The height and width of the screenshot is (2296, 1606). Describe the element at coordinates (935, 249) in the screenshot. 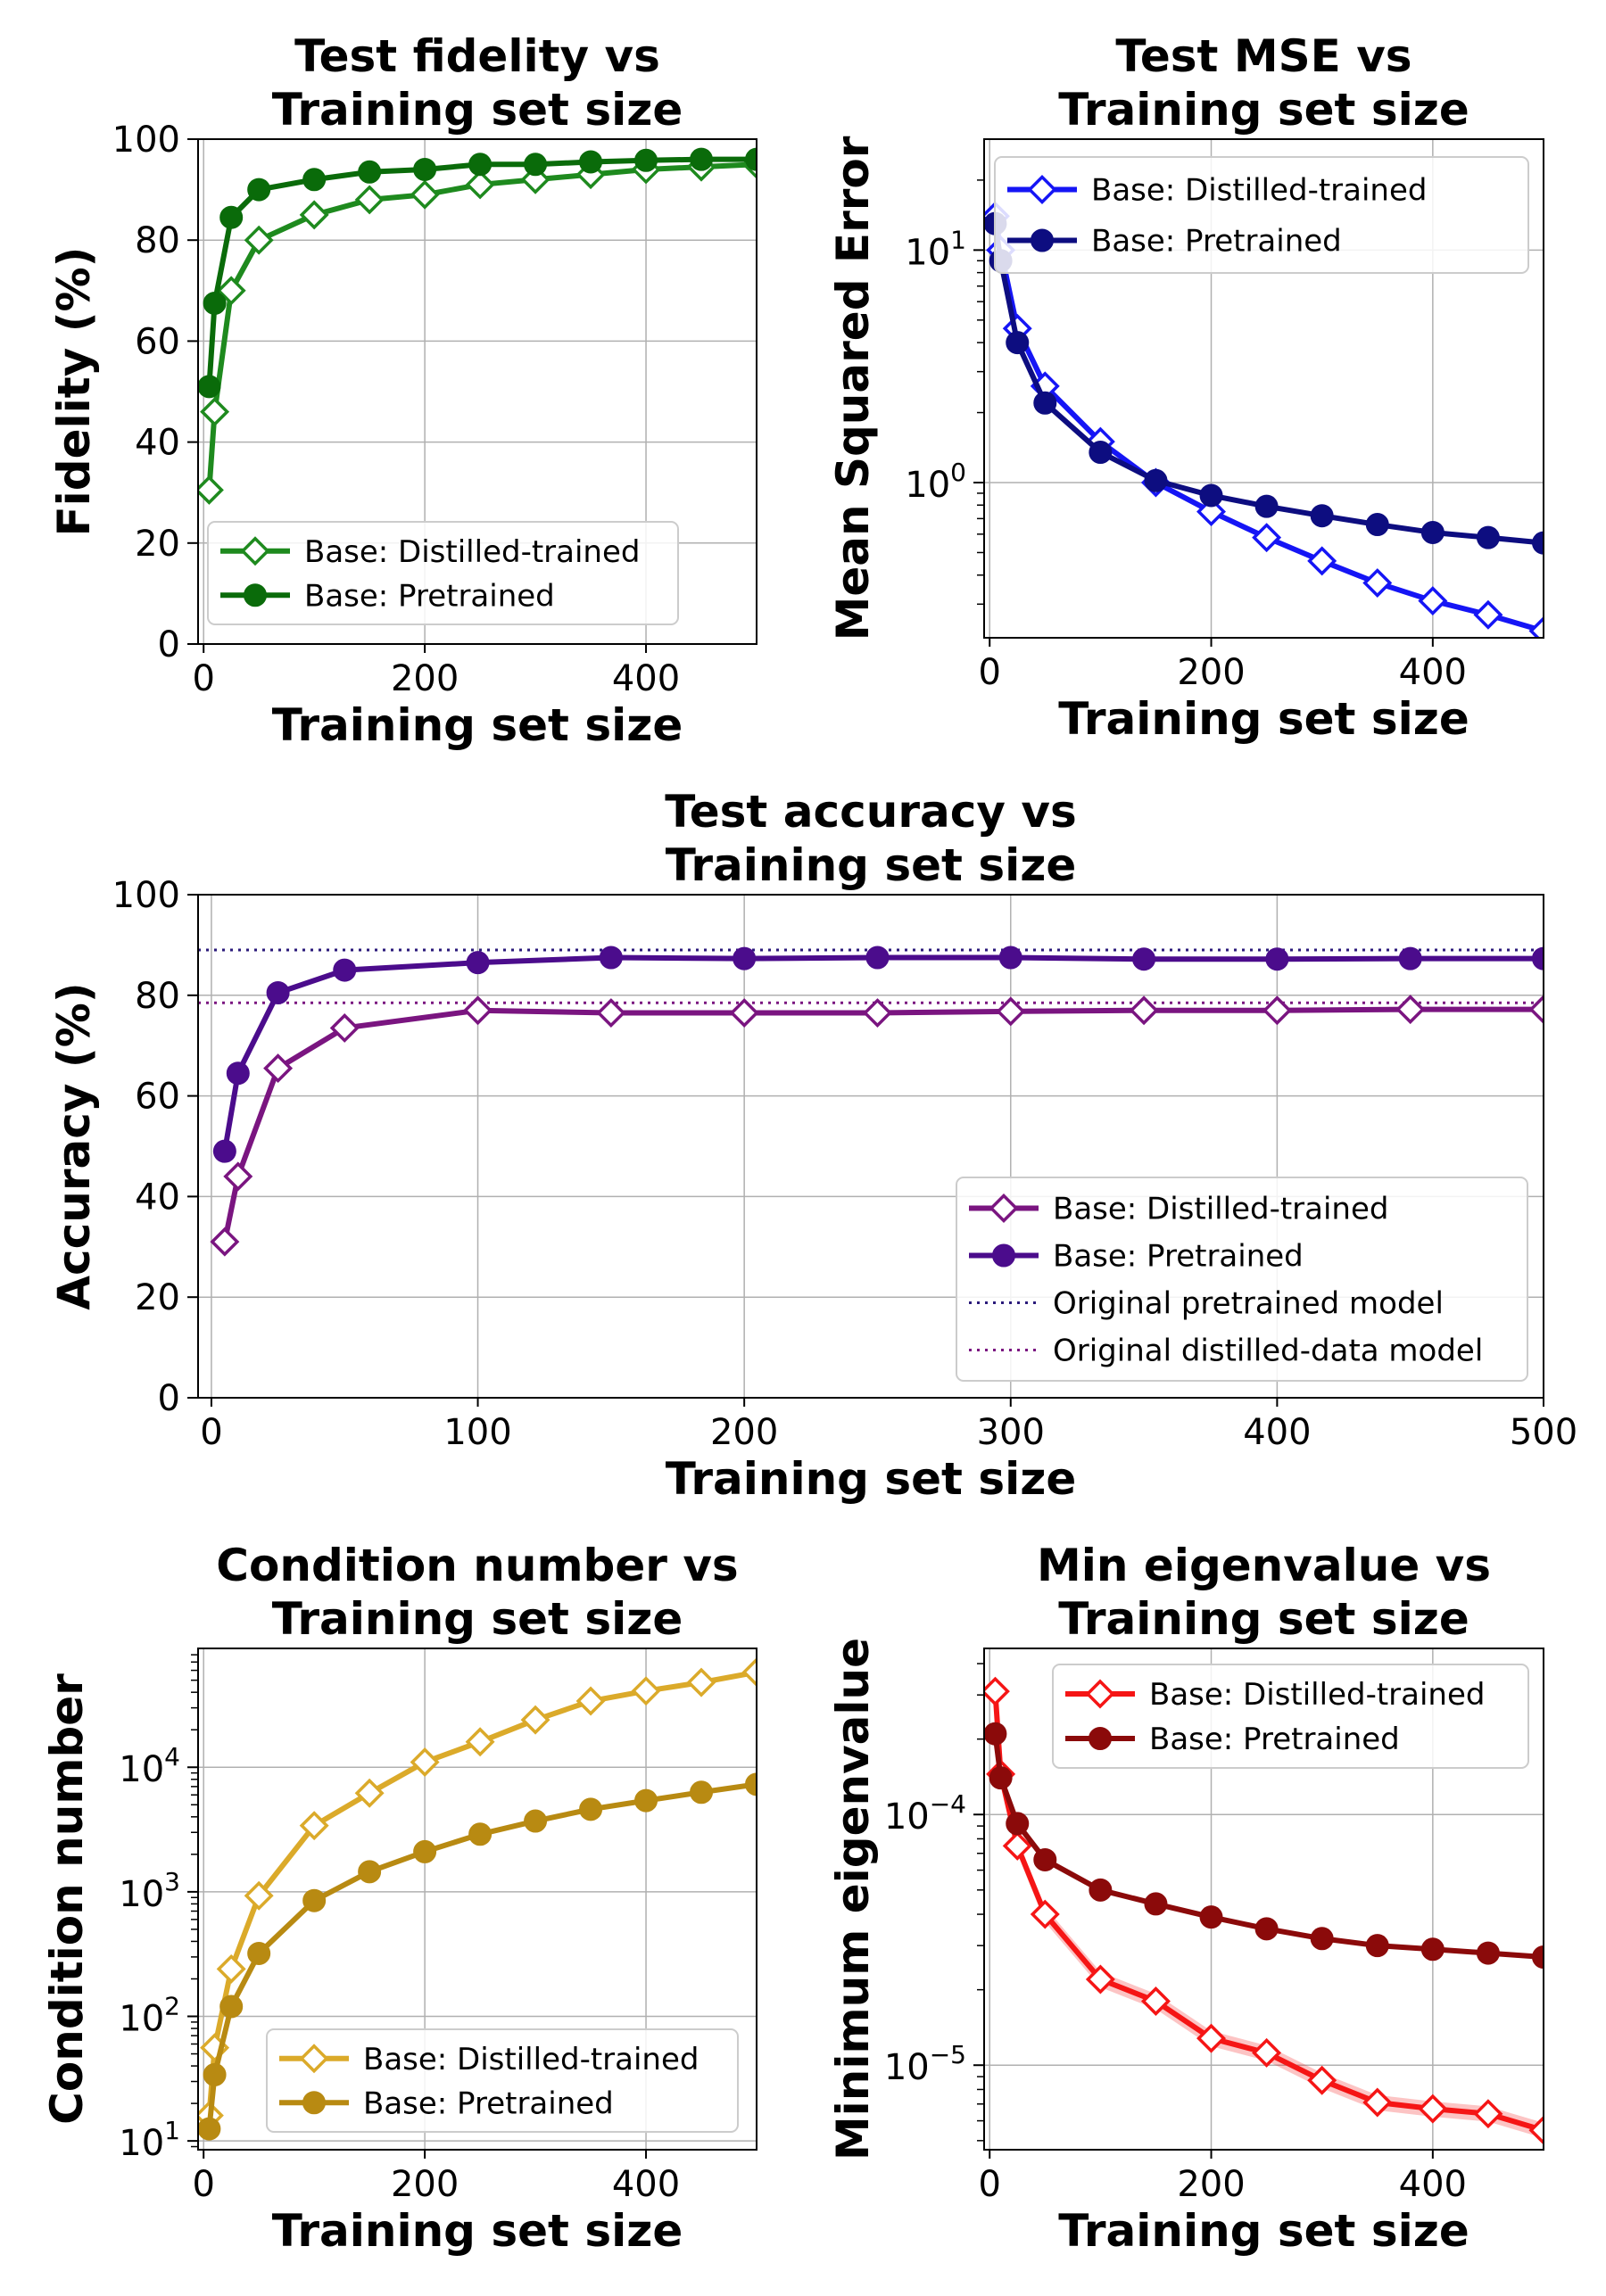

I see `y-tick-label: 10¹` at that location.